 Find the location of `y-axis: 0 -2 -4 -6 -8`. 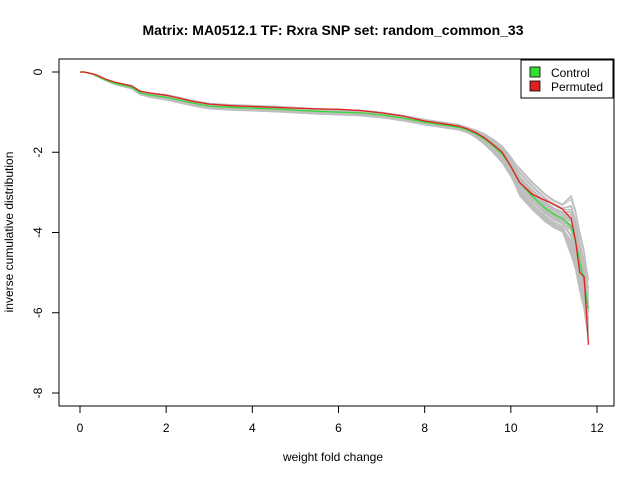

y-axis: 0 -2 -4 -6 -8 is located at coordinates (45, 233).